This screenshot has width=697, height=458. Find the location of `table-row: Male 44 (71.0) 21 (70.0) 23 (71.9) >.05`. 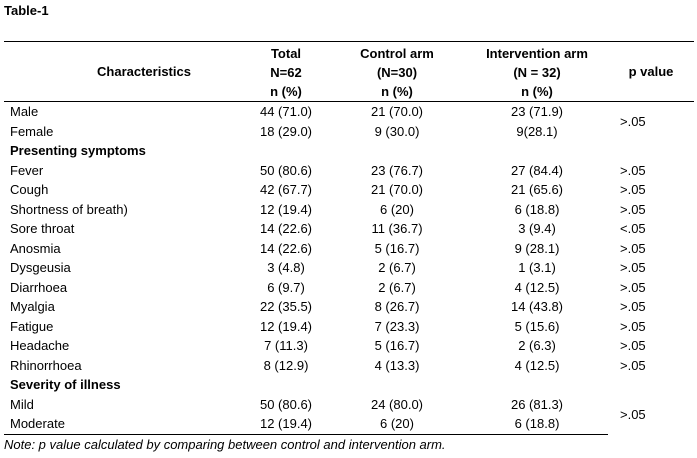

table-row: Male 44 (71.0) 21 (70.0) 23 (71.9) >.05 is located at coordinates (349, 121).